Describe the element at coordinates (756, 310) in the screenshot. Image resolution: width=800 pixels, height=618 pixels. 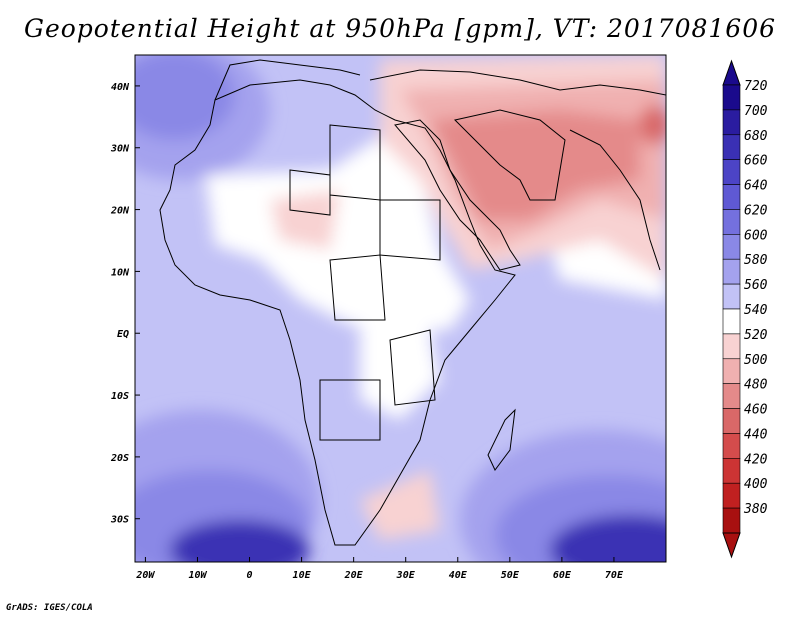
I see `colorbar-label: 540` at that location.